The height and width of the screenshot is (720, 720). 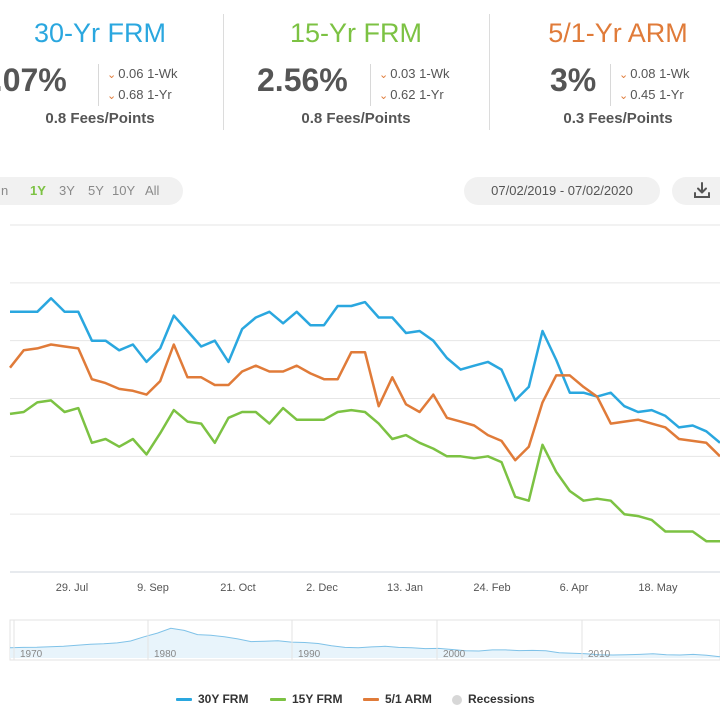 I want to click on x-tick-label: 13. Jan, so click(x=405, y=588).